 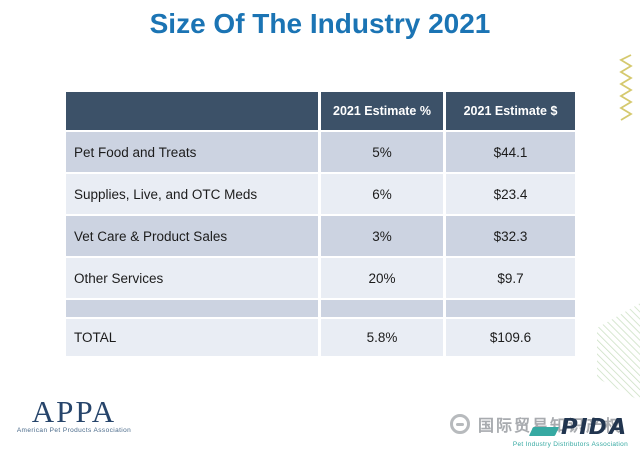 What do you see at coordinates (544, 431) in the screenshot?
I see `pida-swoosh-icon` at bounding box center [544, 431].